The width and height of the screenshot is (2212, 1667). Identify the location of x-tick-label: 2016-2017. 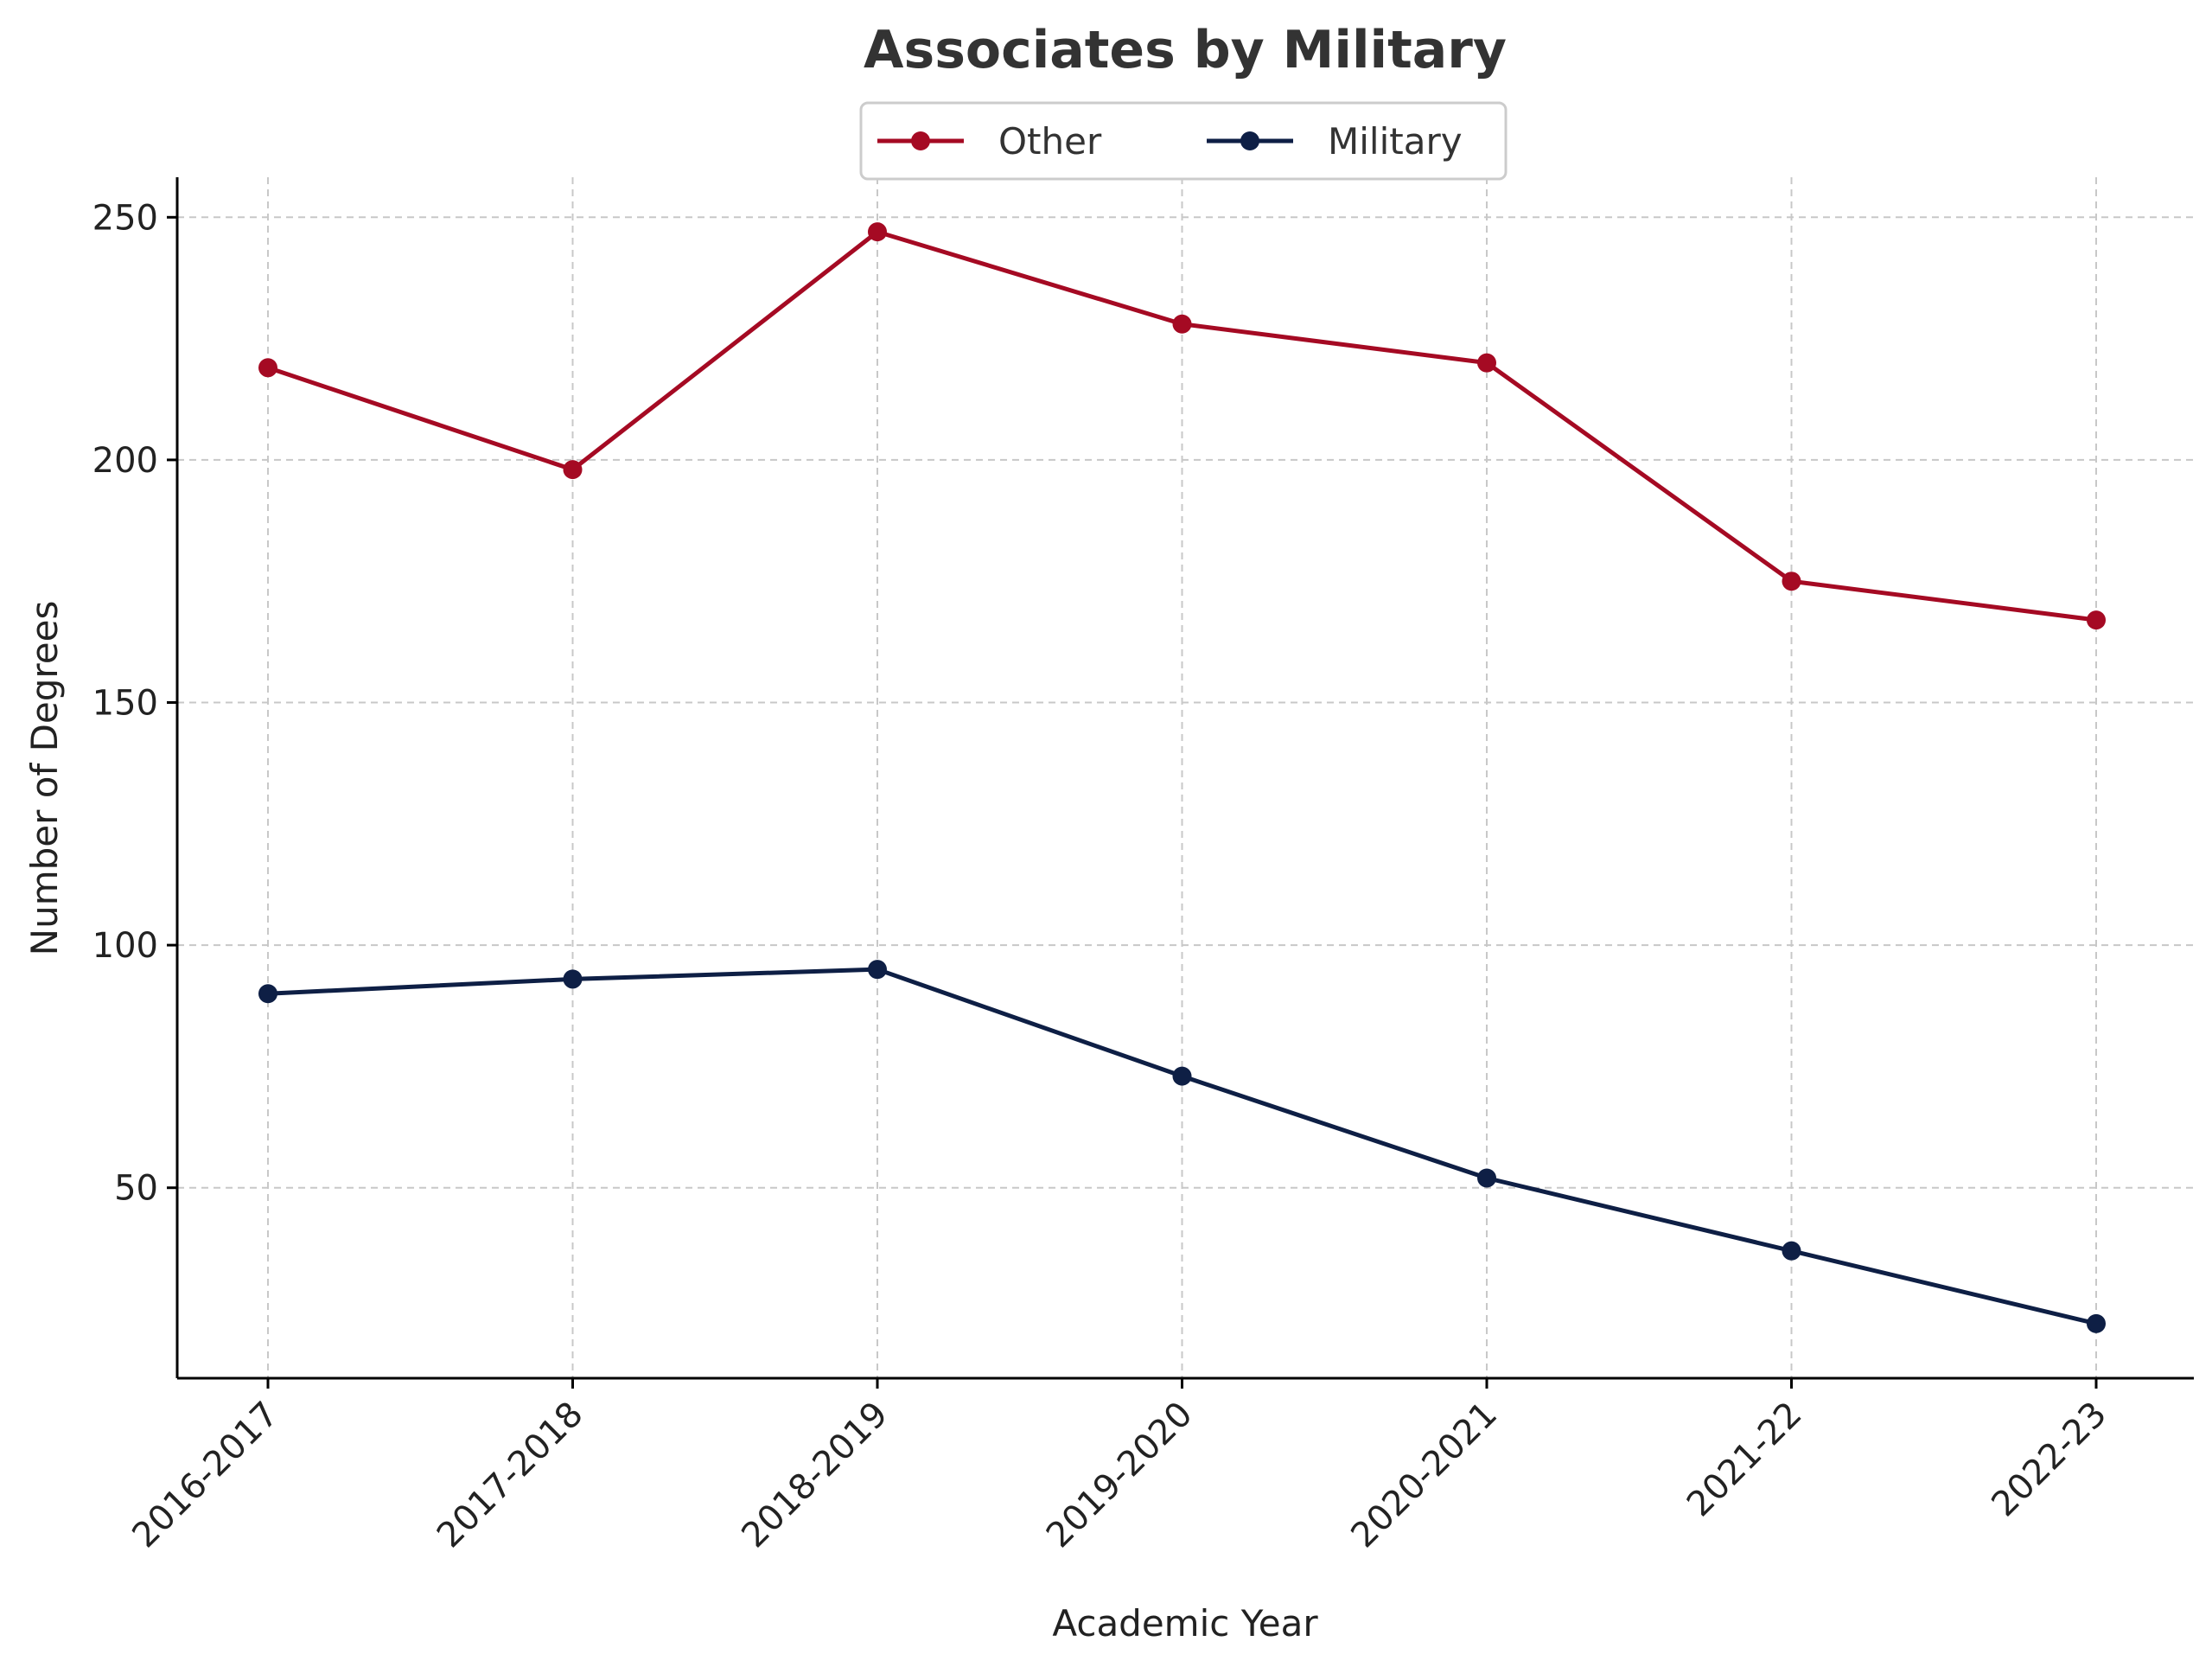
(205, 1476).